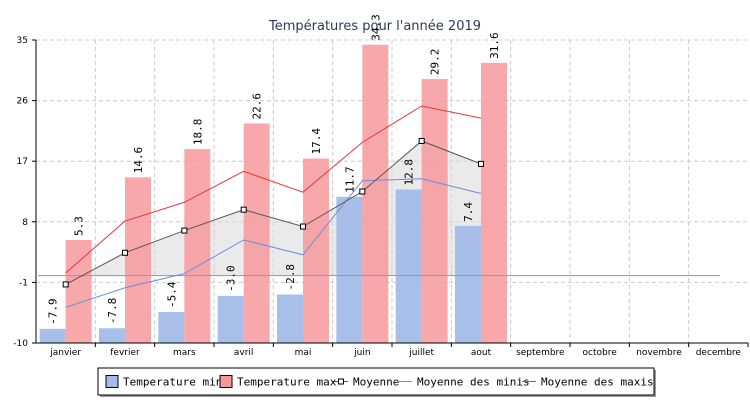 This screenshot has width=750, height=400. I want to click on value-label: 11.7, so click(349, 179).